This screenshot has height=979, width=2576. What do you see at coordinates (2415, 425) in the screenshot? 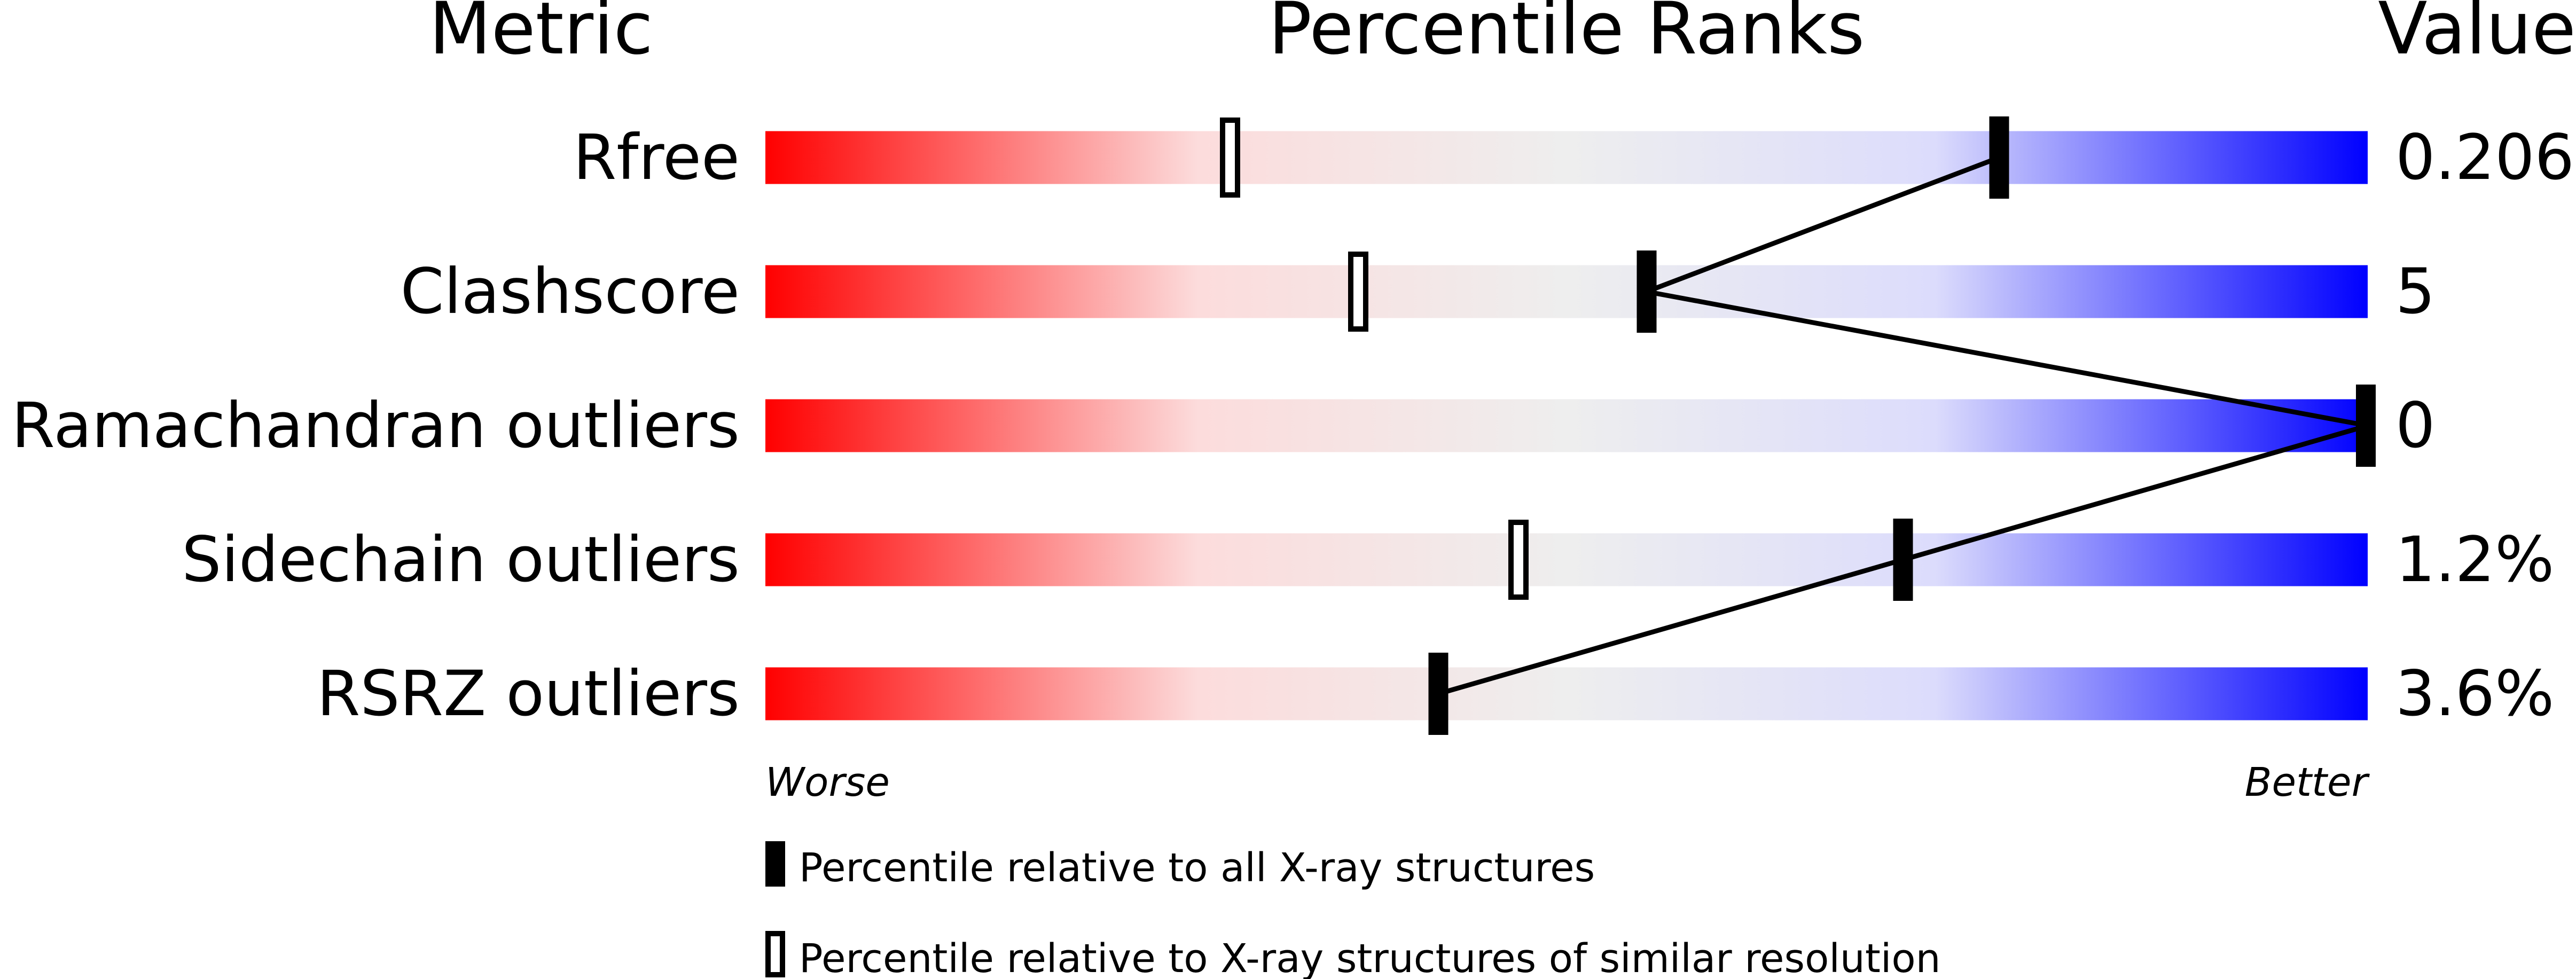
I see `metric-value: 0` at bounding box center [2415, 425].